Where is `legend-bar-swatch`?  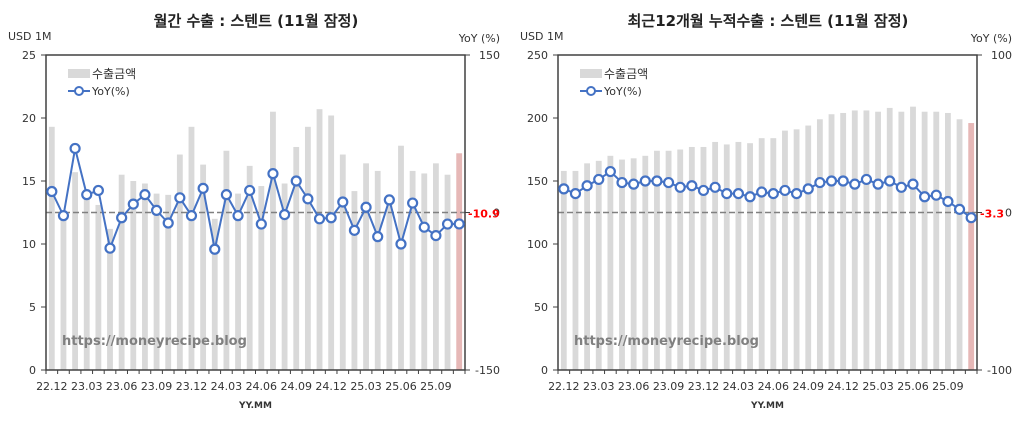 legend-bar-swatch is located at coordinates (591, 73).